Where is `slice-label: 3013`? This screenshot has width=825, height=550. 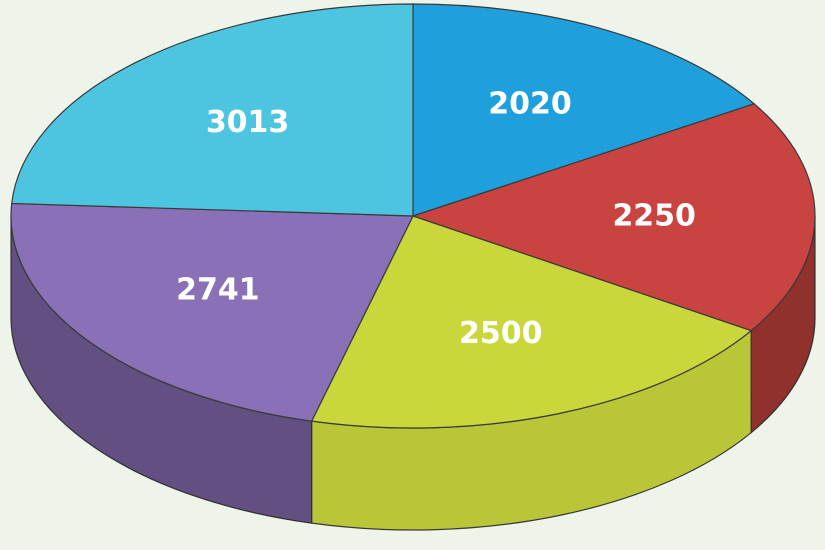
slice-label: 3013 is located at coordinates (248, 122).